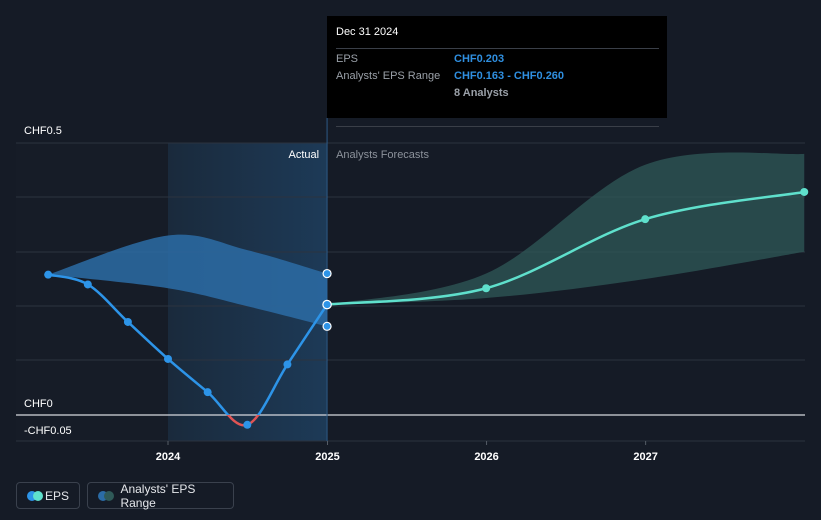  I want to click on range-high-marker, so click(327, 273).